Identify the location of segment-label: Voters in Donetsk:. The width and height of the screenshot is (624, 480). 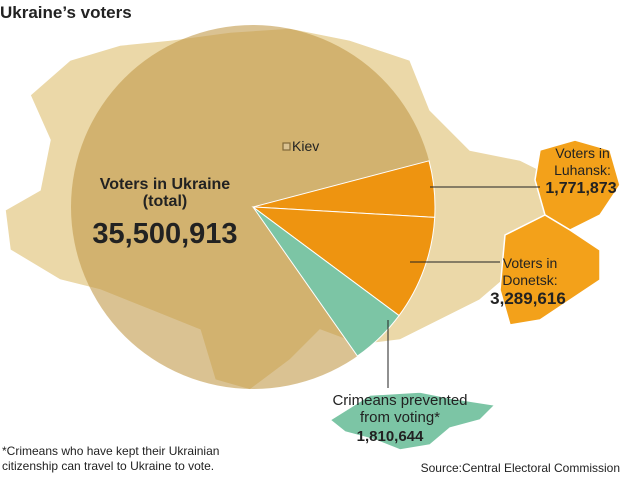
(530, 271).